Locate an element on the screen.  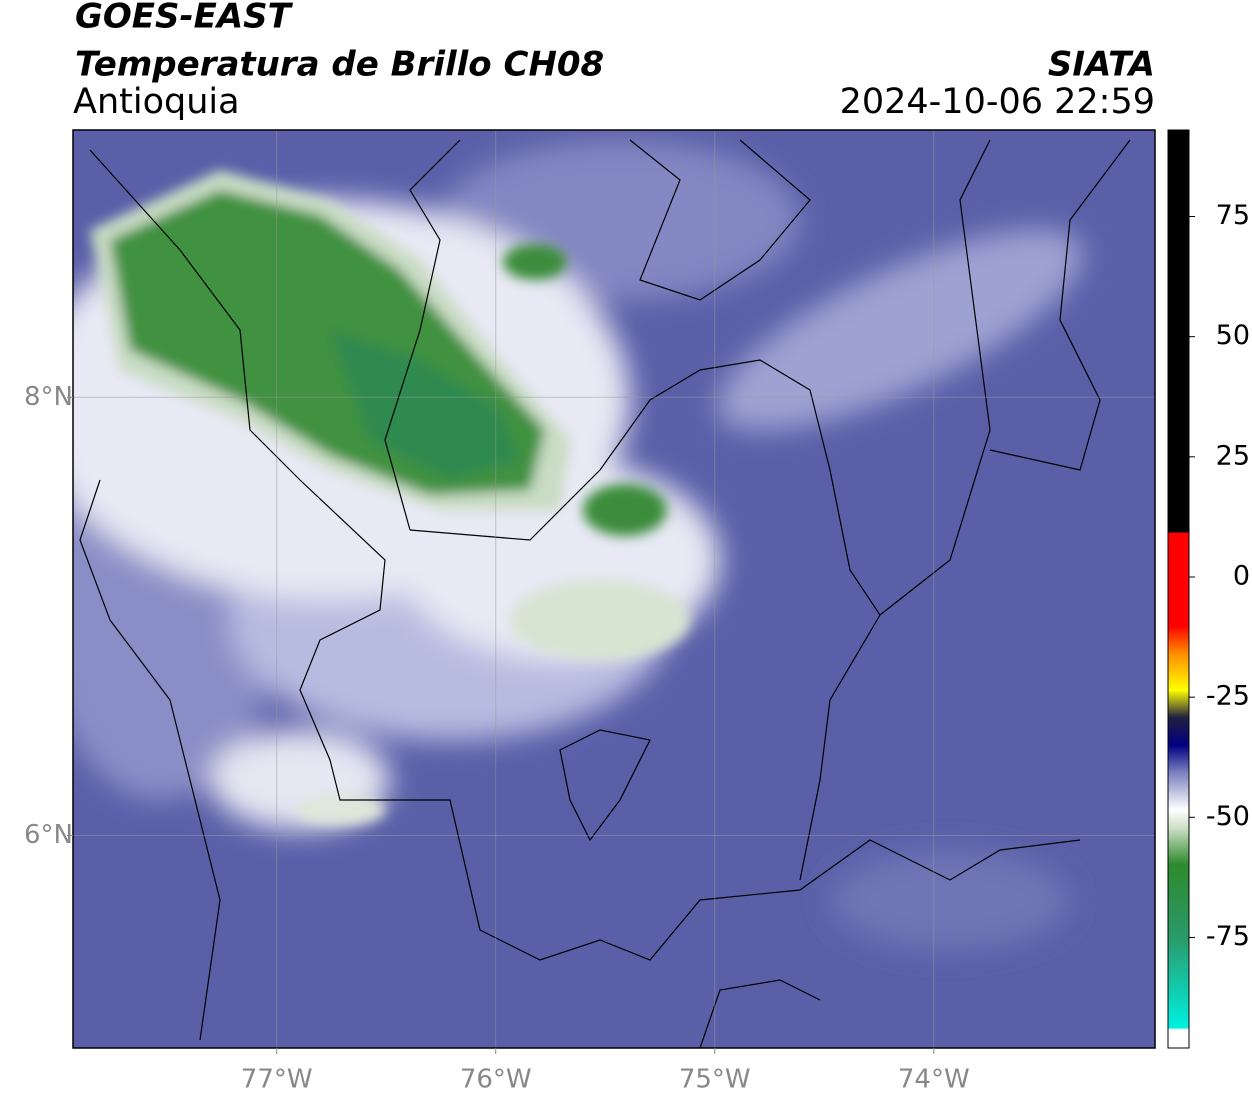
colorbar-tick-label: 0 is located at coordinates (1241, 575).